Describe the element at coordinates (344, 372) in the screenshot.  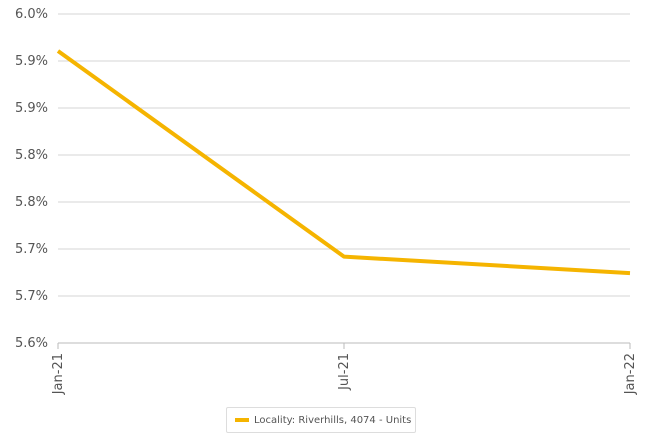
I see `x-tick-label: Jul-21` at that location.